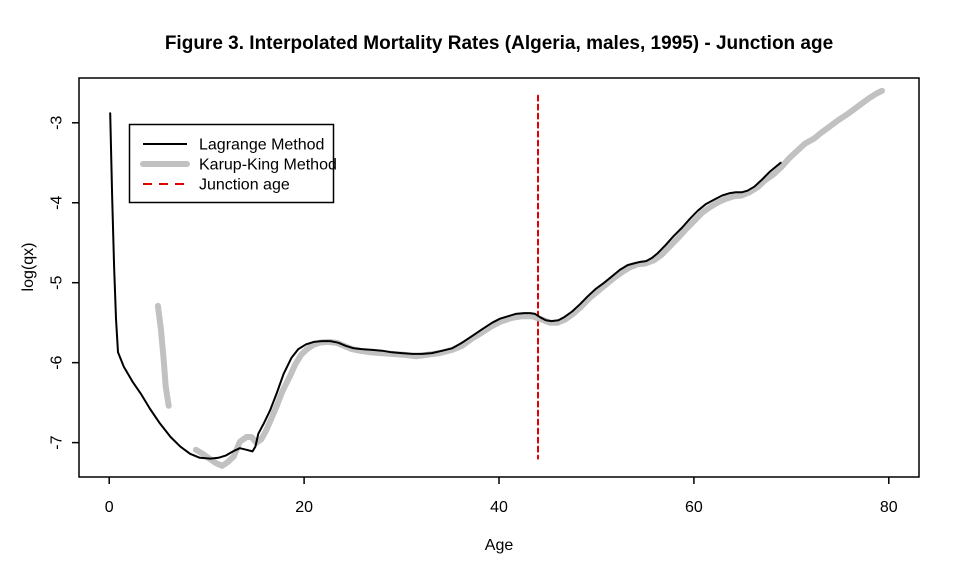 Image resolution: width=960 pixels, height=576 pixels. What do you see at coordinates (304, 507) in the screenshot?
I see `x-tick-label: 20` at bounding box center [304, 507].